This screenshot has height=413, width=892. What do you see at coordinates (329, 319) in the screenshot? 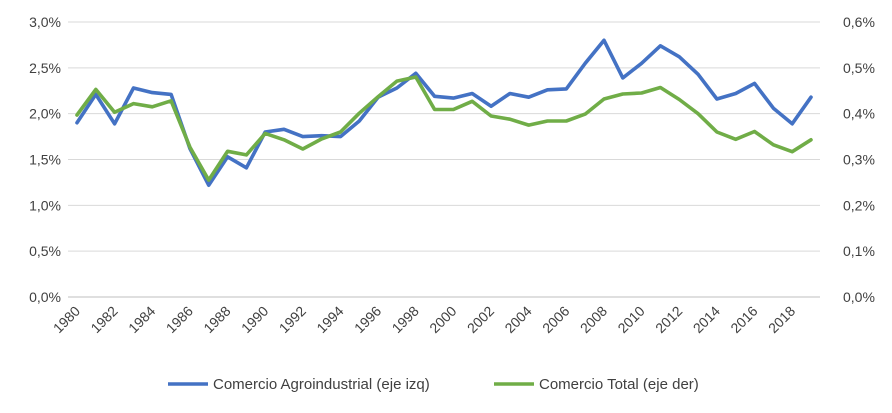
I see `x-tick-label: 1994` at bounding box center [329, 319].